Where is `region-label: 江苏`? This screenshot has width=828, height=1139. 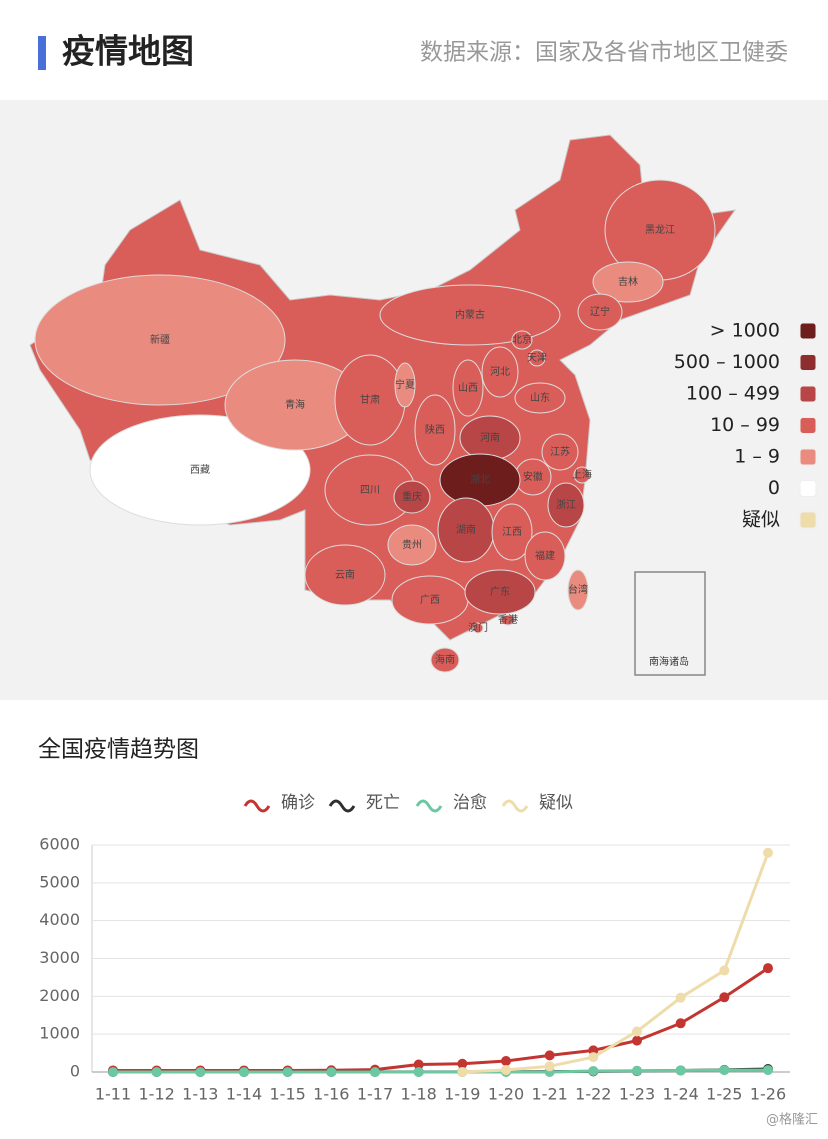 region-label: 江苏 is located at coordinates (560, 451).